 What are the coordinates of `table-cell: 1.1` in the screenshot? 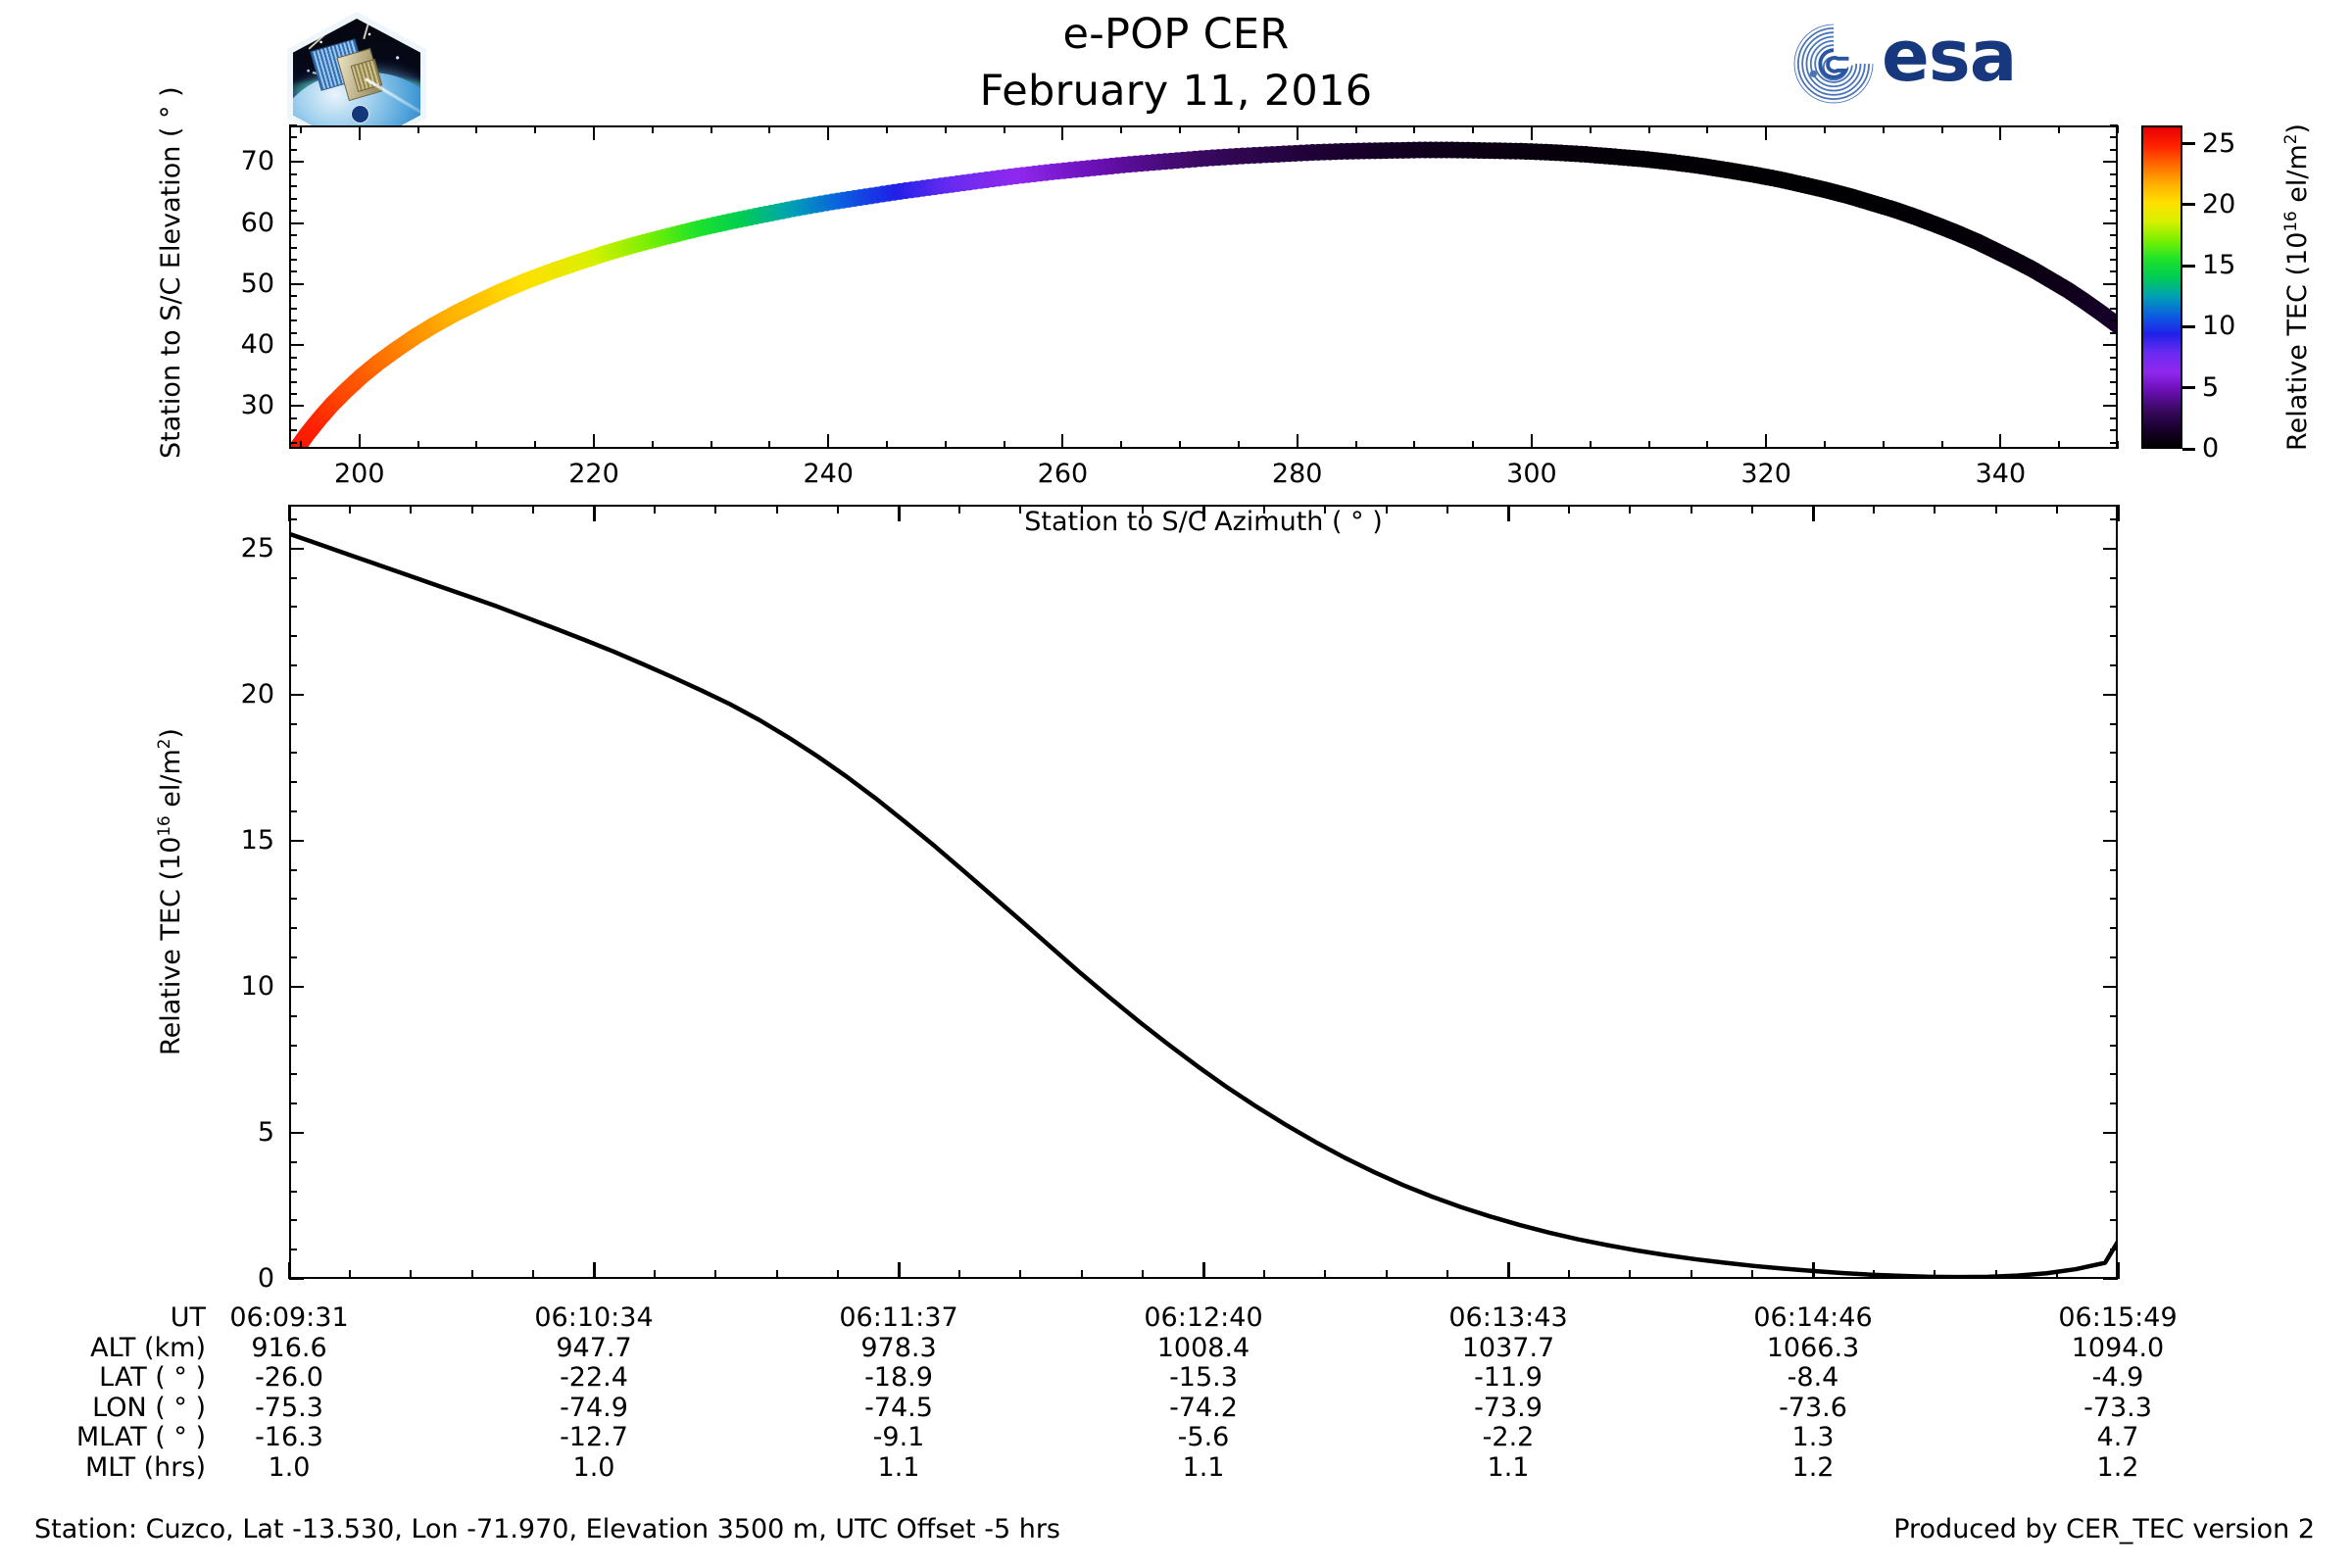 It's located at (898, 1467).